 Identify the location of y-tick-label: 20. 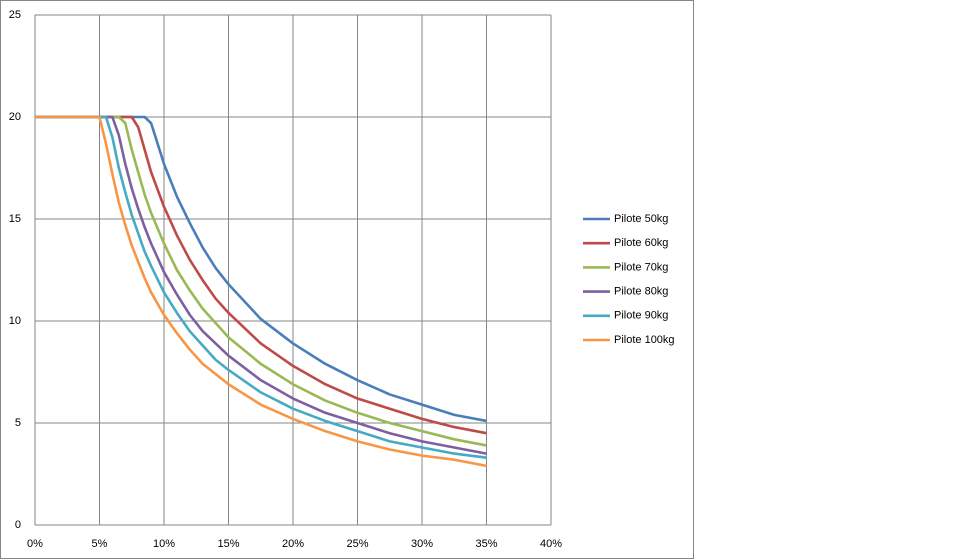
(15, 117).